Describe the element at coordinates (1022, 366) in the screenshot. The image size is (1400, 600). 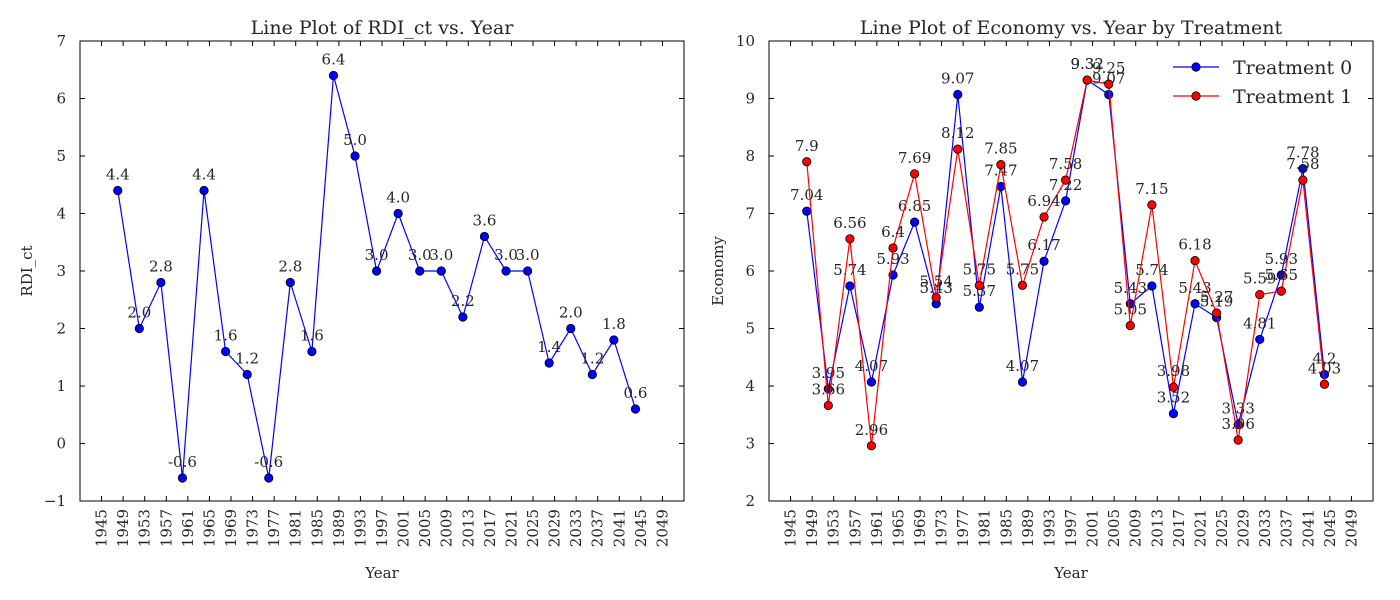
I see `data-label: 4.07` at that location.